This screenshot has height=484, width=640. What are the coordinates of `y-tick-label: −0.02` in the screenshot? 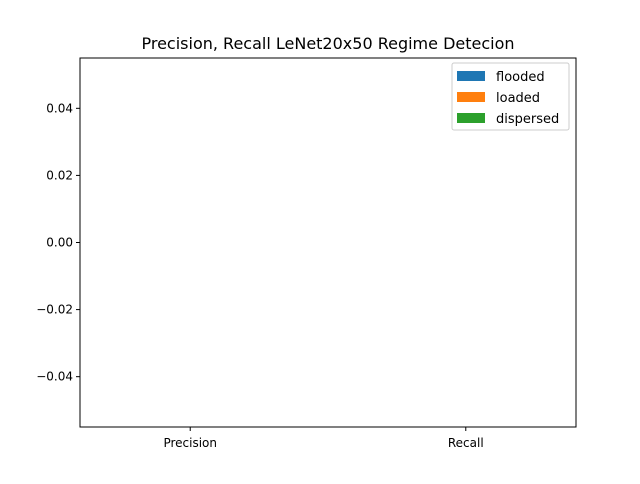 It's located at (54, 310).